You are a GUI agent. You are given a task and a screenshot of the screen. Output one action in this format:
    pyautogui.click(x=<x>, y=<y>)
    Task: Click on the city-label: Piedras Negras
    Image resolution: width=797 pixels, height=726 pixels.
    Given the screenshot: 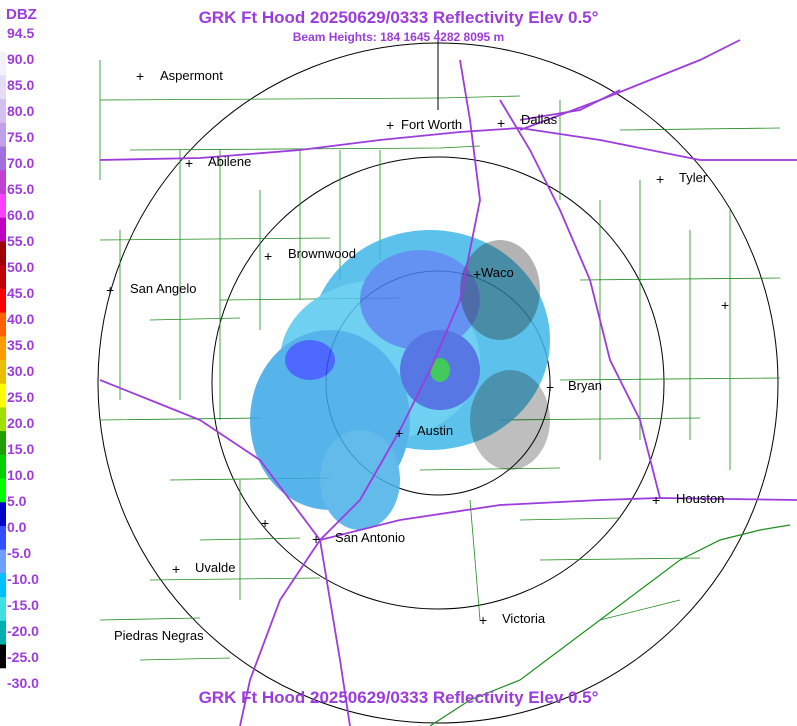 What is the action you would take?
    pyautogui.click(x=159, y=635)
    